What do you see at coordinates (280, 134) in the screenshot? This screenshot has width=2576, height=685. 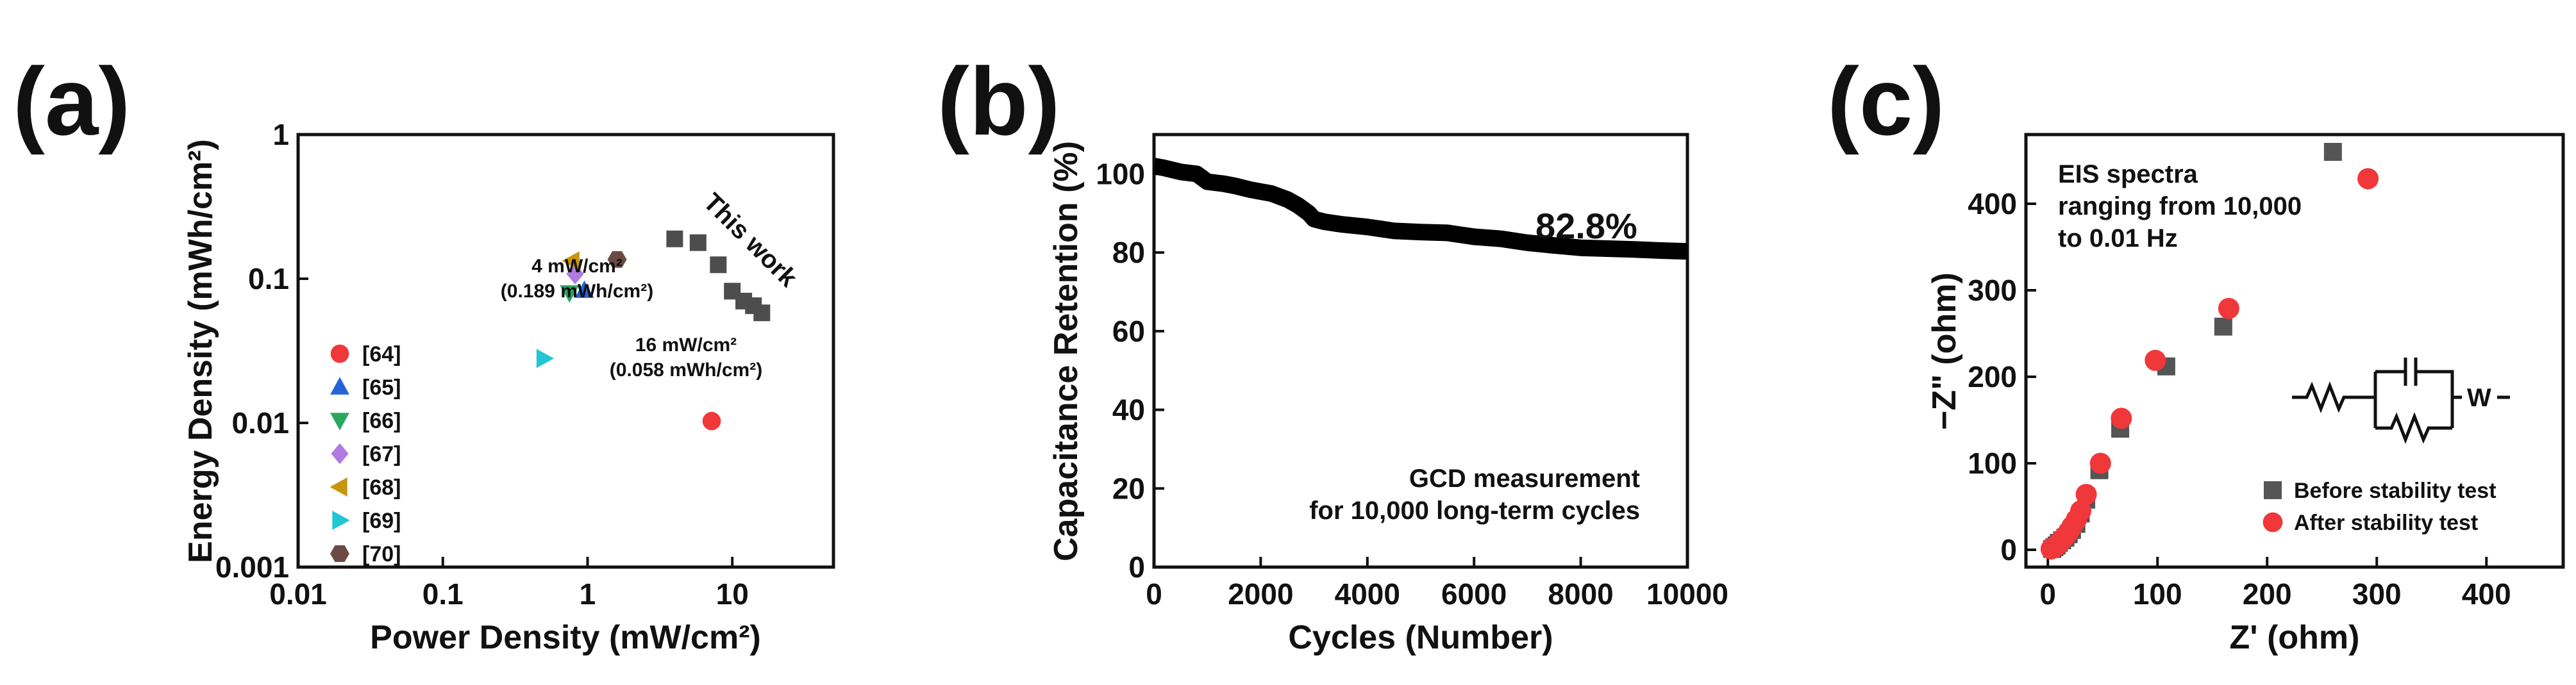 I see `y-tick-label: 1` at bounding box center [280, 134].